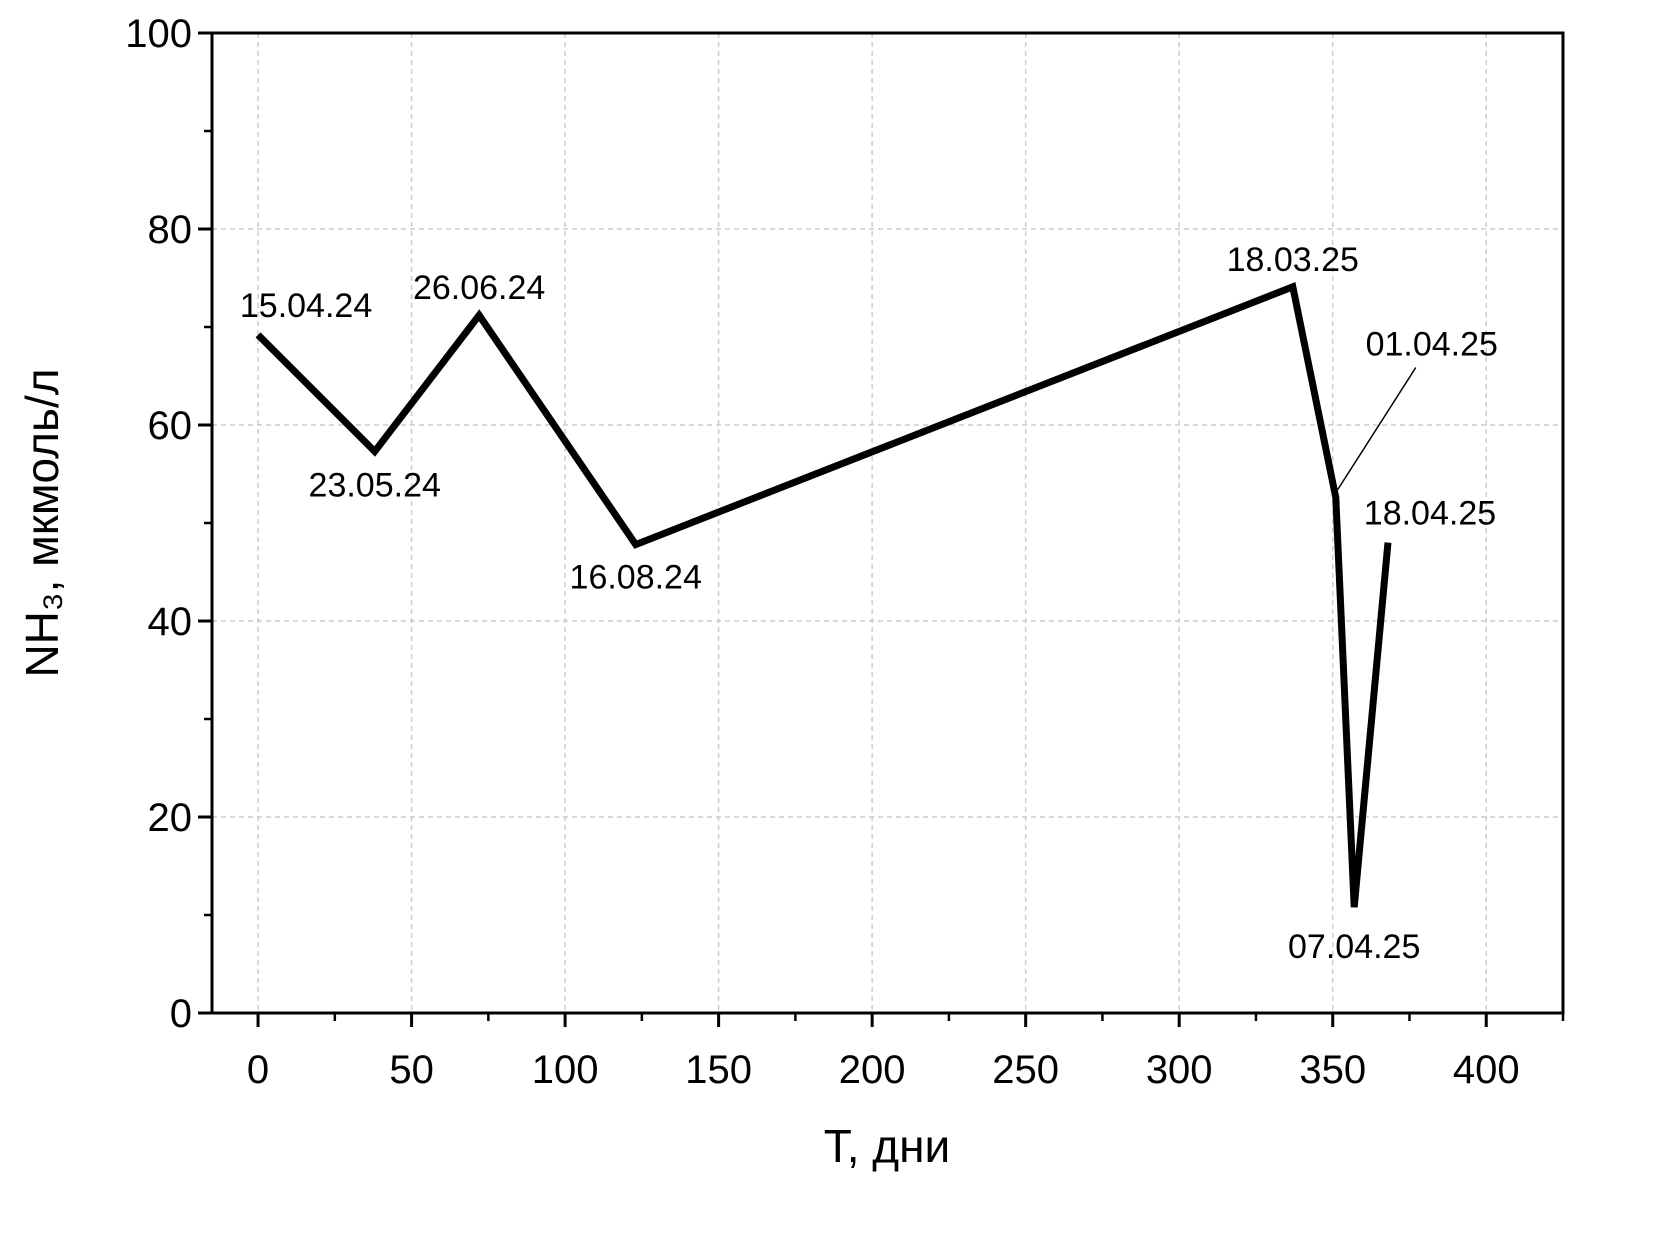  I want to click on x-tick-label: 300, so click(1179, 1070).